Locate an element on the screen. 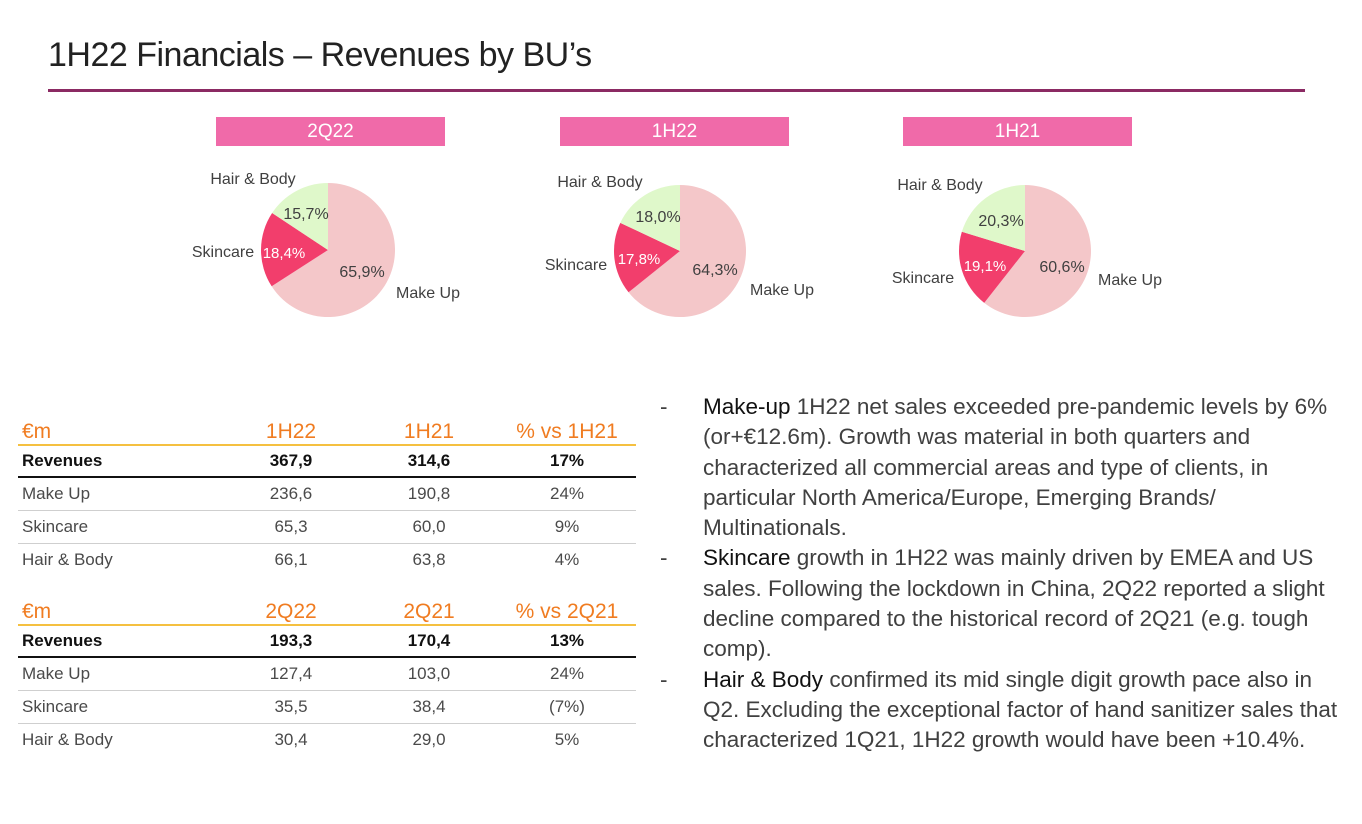 This screenshot has width=1362, height=824. pie-data-label: 18,0% is located at coordinates (657, 217).